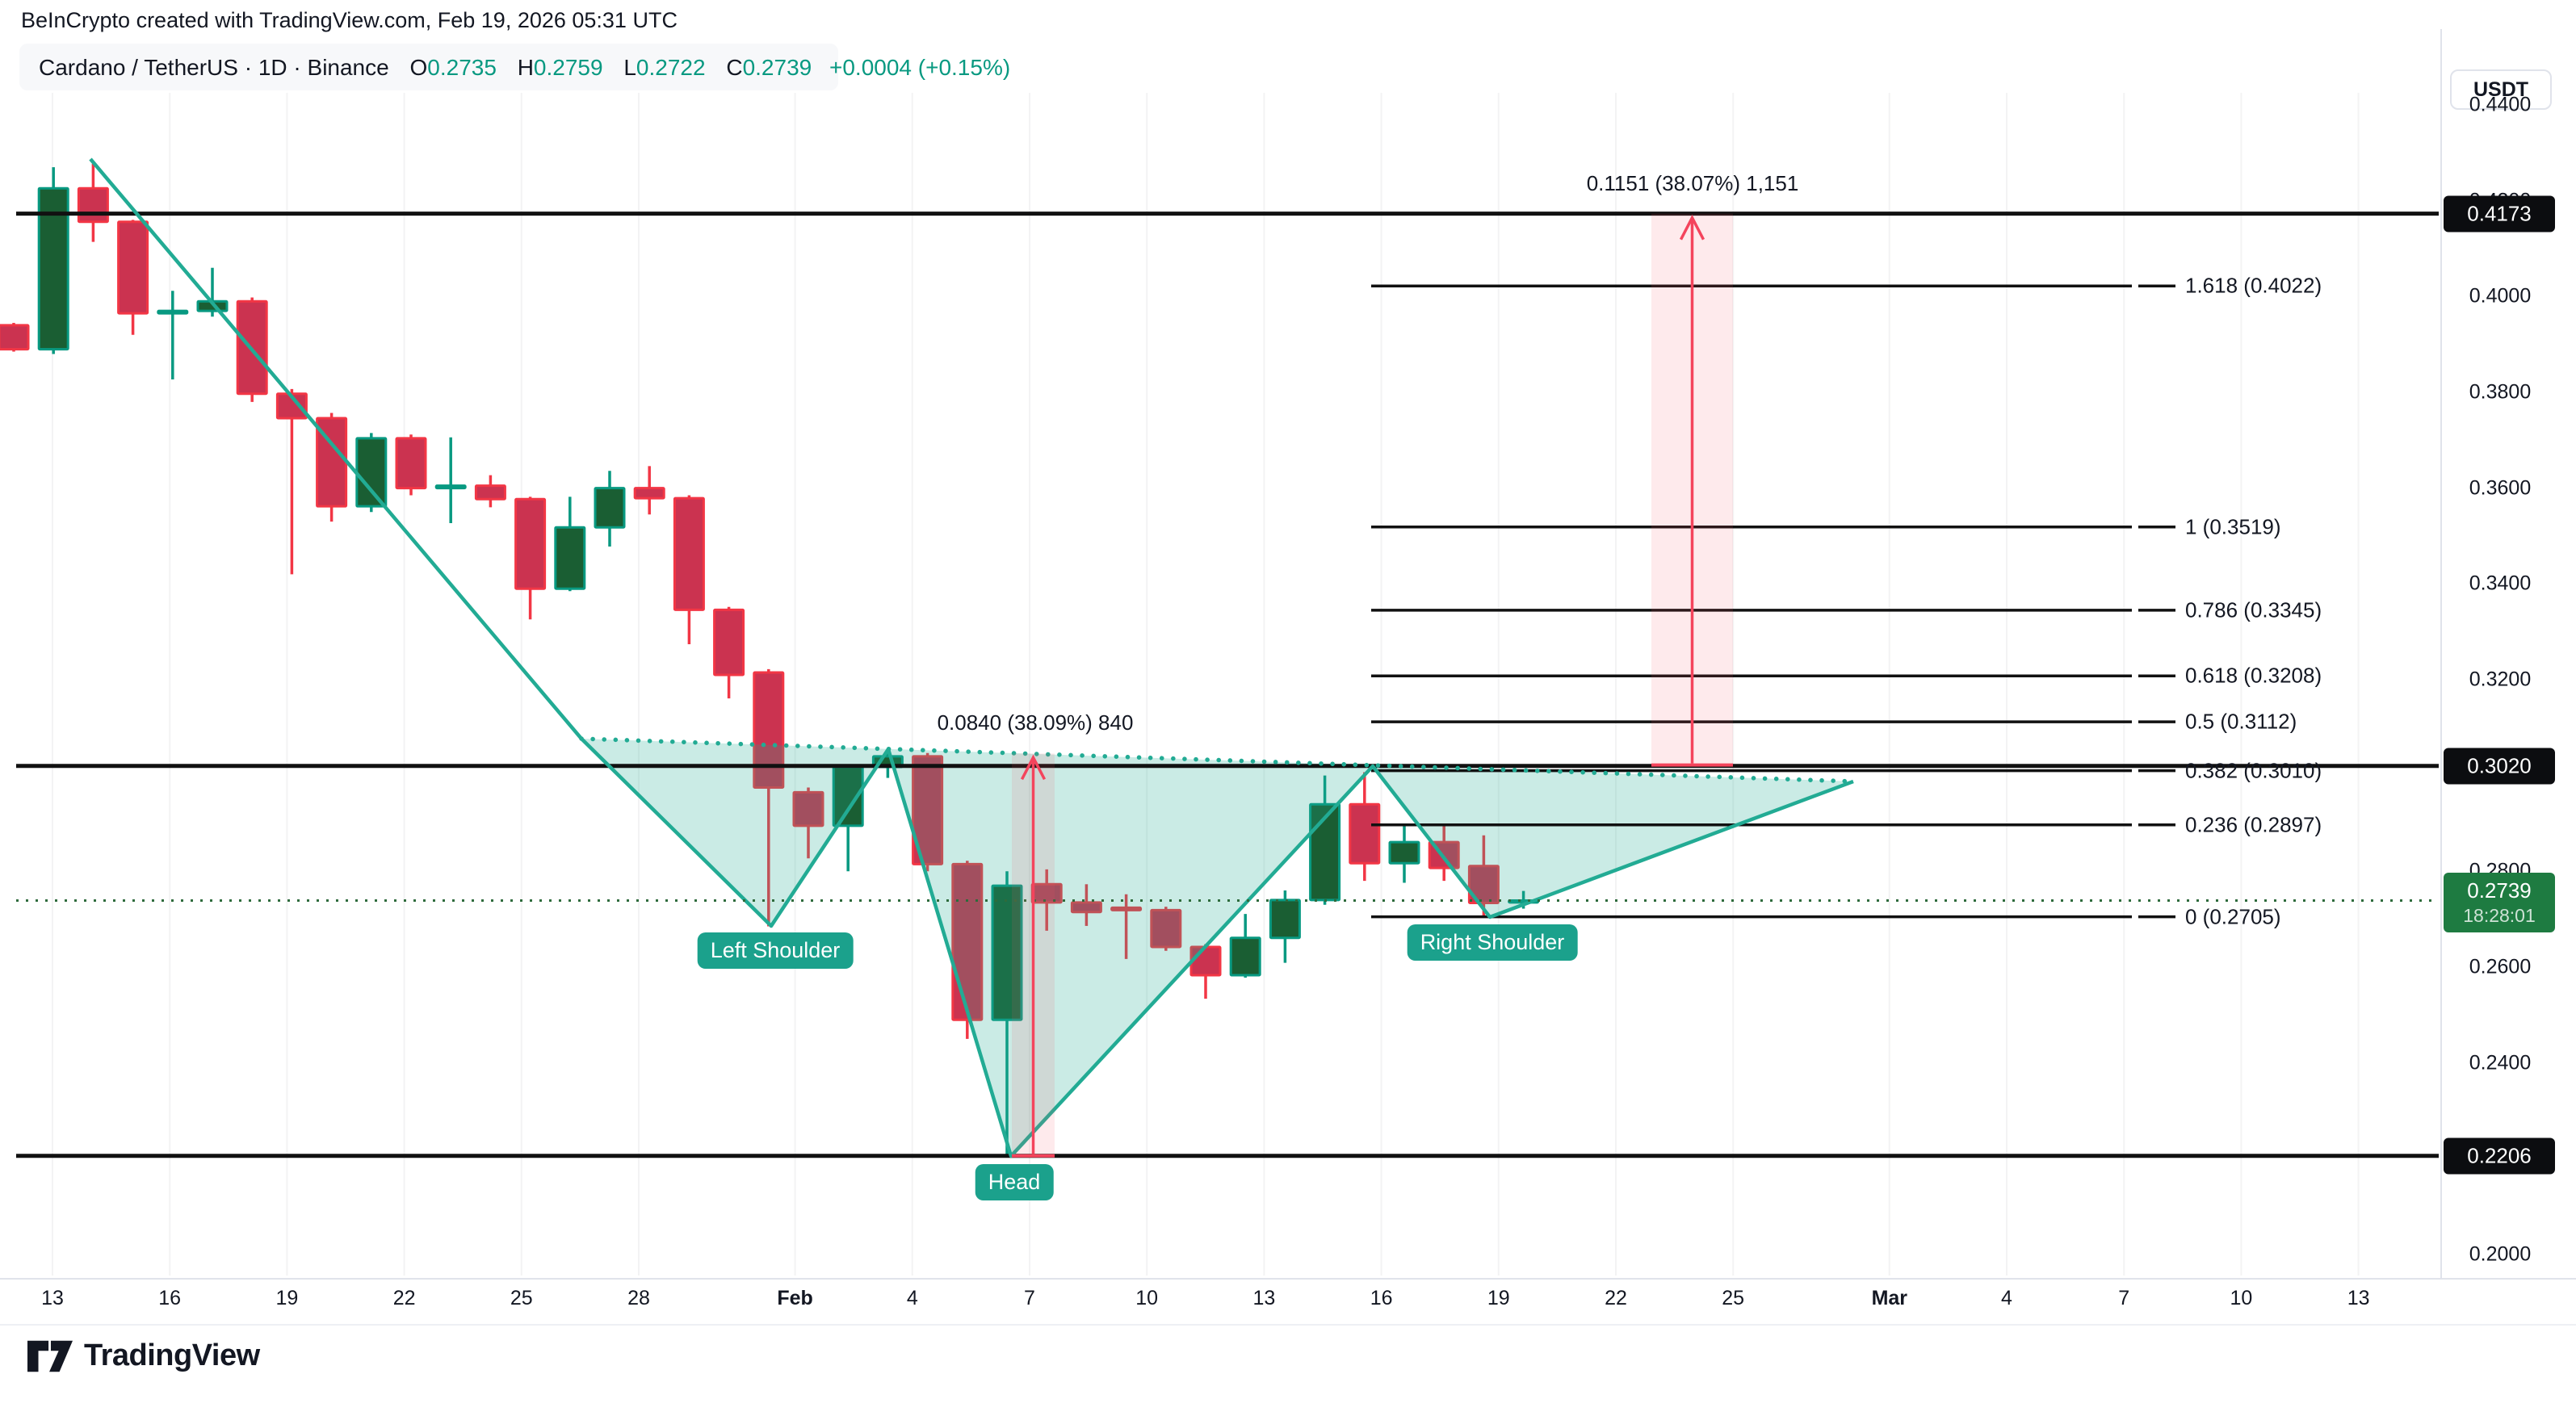 This screenshot has width=2576, height=1416. What do you see at coordinates (2241, 721) in the screenshot?
I see `fib-label: 0.5 (0.3112)` at bounding box center [2241, 721].